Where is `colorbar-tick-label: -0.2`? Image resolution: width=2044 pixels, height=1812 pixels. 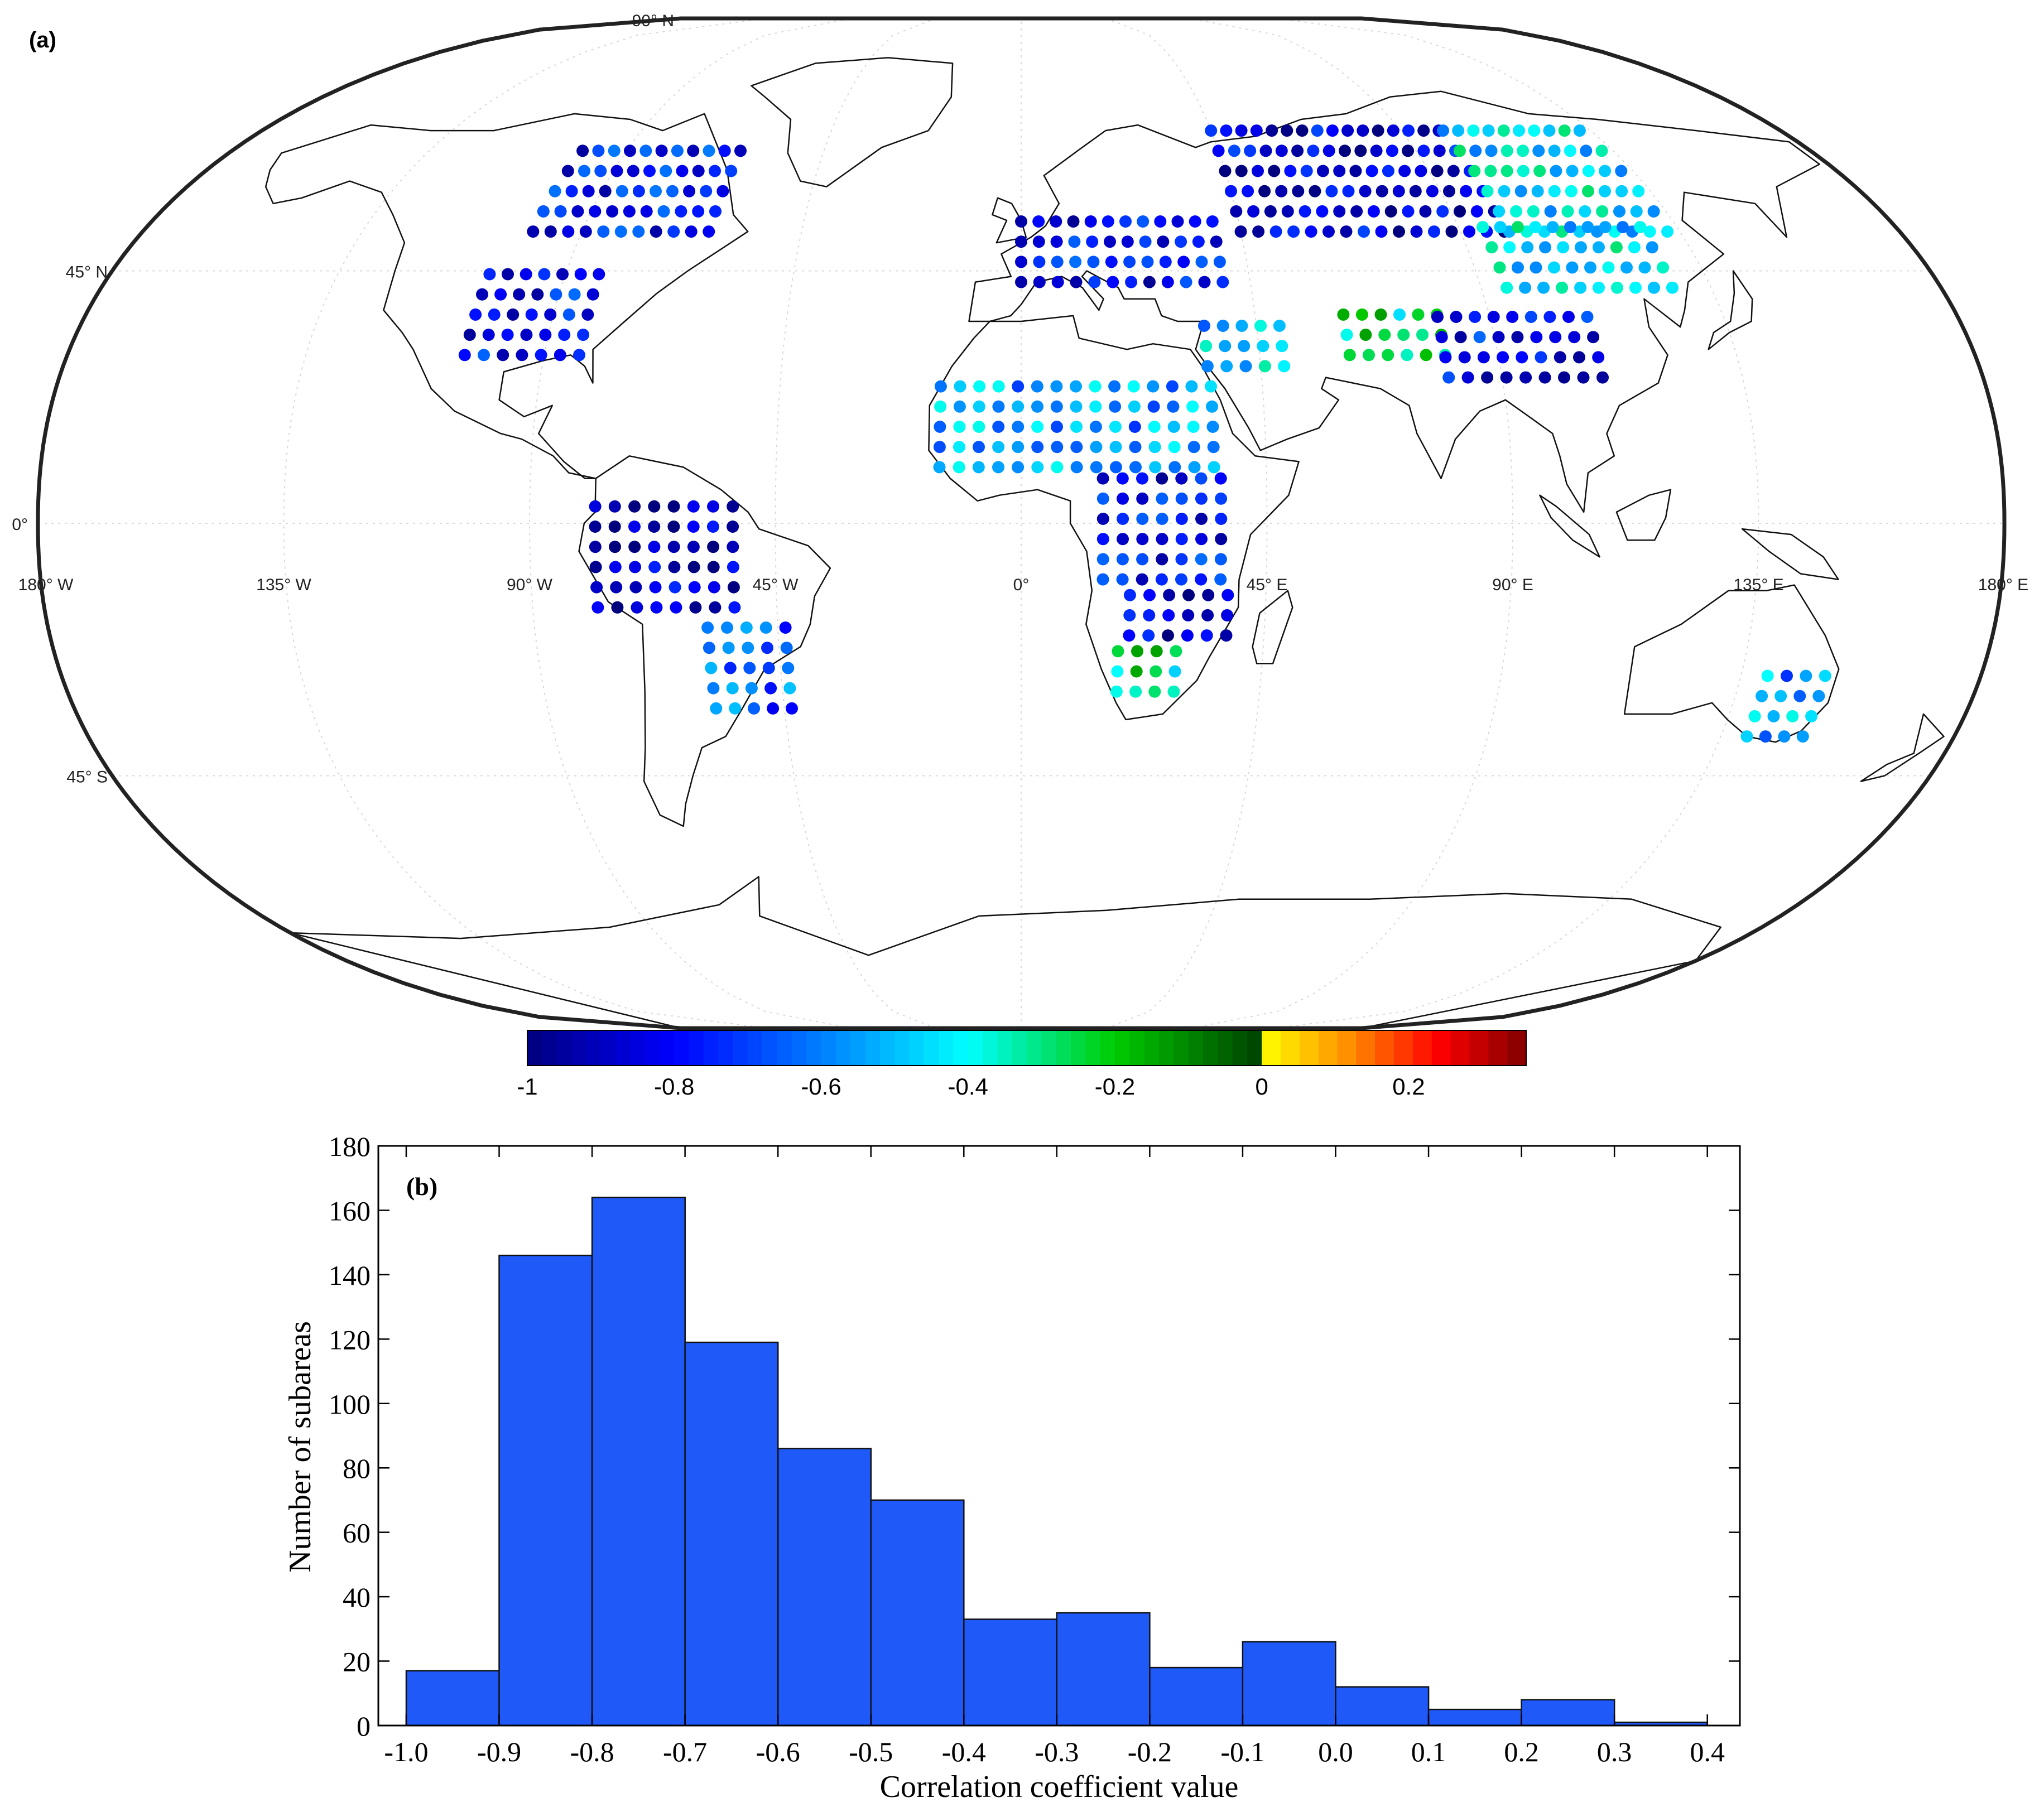 colorbar-tick-label: -0.2 is located at coordinates (1115, 1086).